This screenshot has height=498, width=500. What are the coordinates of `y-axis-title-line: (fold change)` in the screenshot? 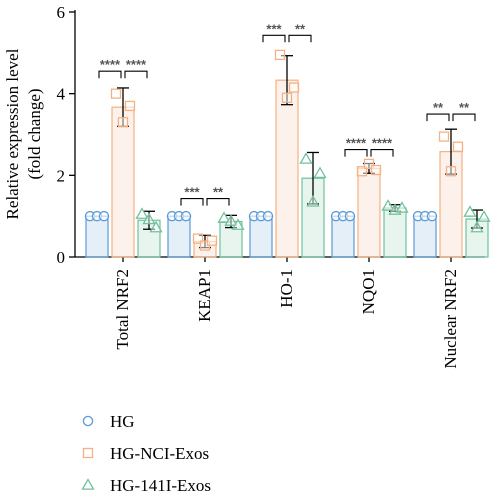 It's located at (34, 133).